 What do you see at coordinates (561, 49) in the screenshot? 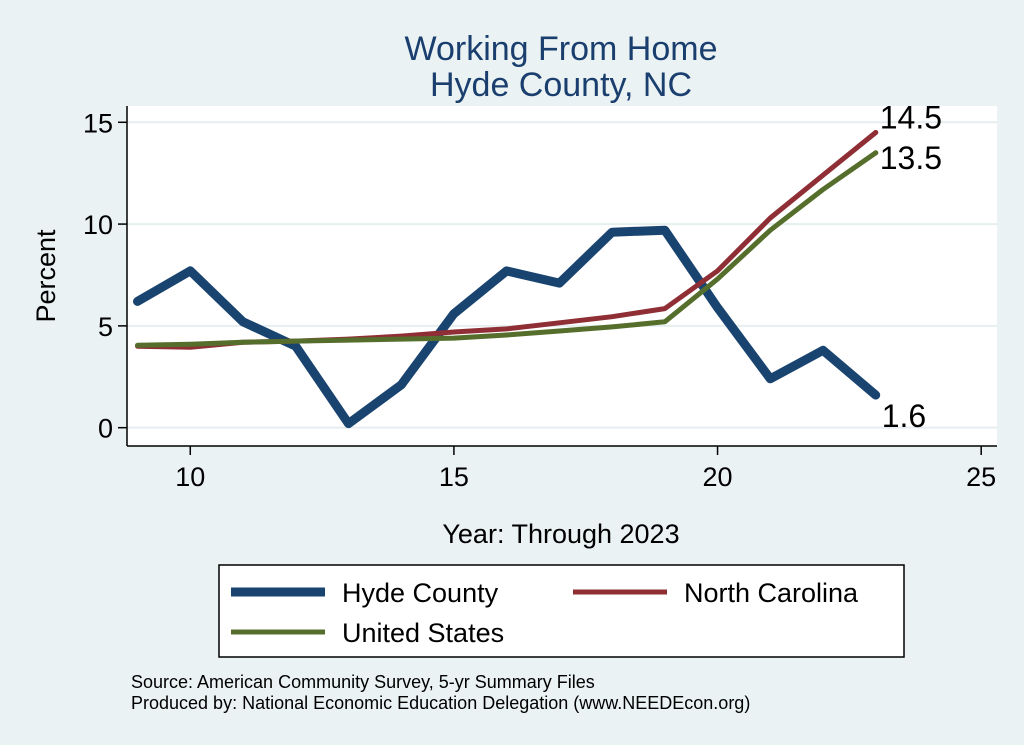
I see `chart-title-line-1: Working From Home` at bounding box center [561, 49].